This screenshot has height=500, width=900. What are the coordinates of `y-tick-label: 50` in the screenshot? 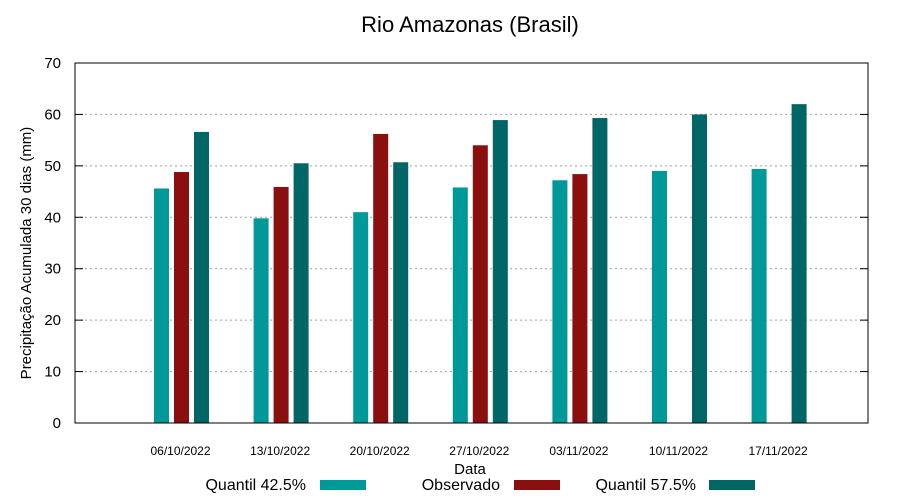 It's located at (52, 166).